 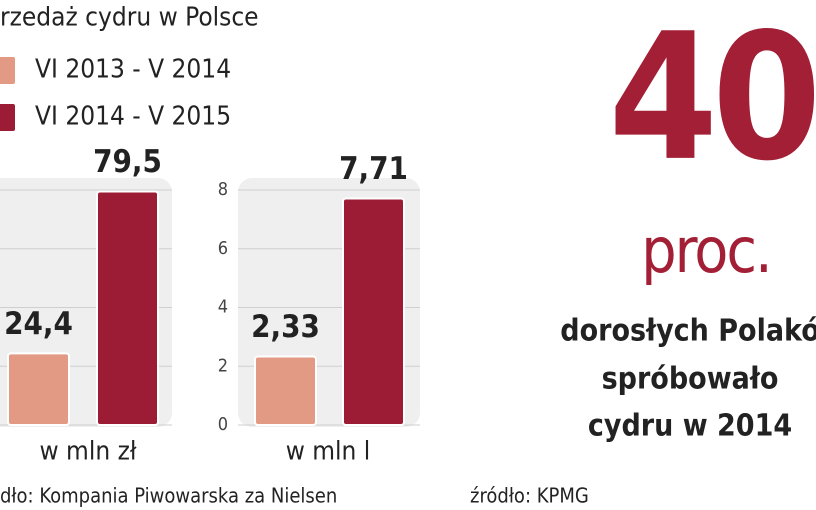 What do you see at coordinates (690, 379) in the screenshot?
I see `caption: spróbowało` at bounding box center [690, 379].